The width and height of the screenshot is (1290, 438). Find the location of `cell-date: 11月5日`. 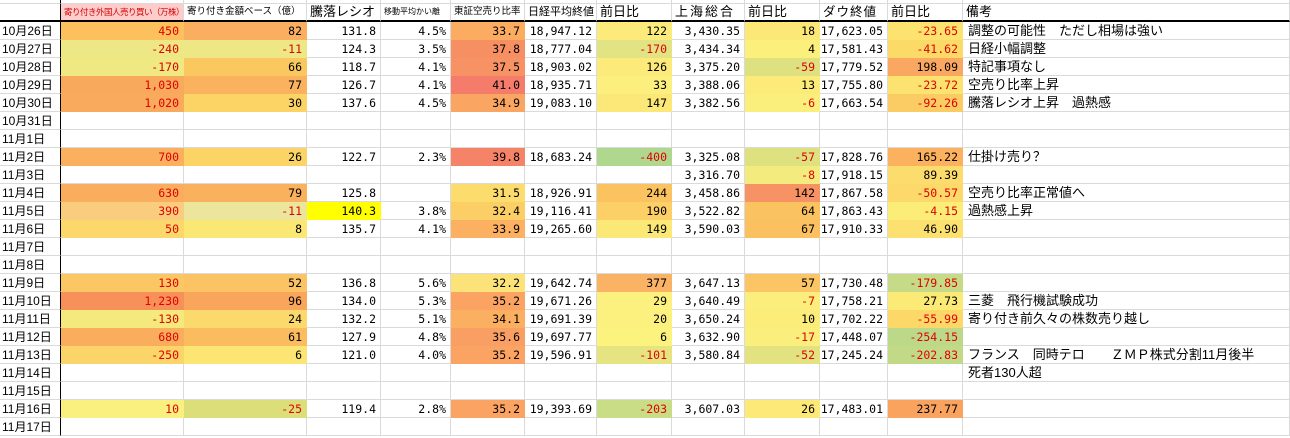

cell-date: 11月5日 is located at coordinates (30, 211).